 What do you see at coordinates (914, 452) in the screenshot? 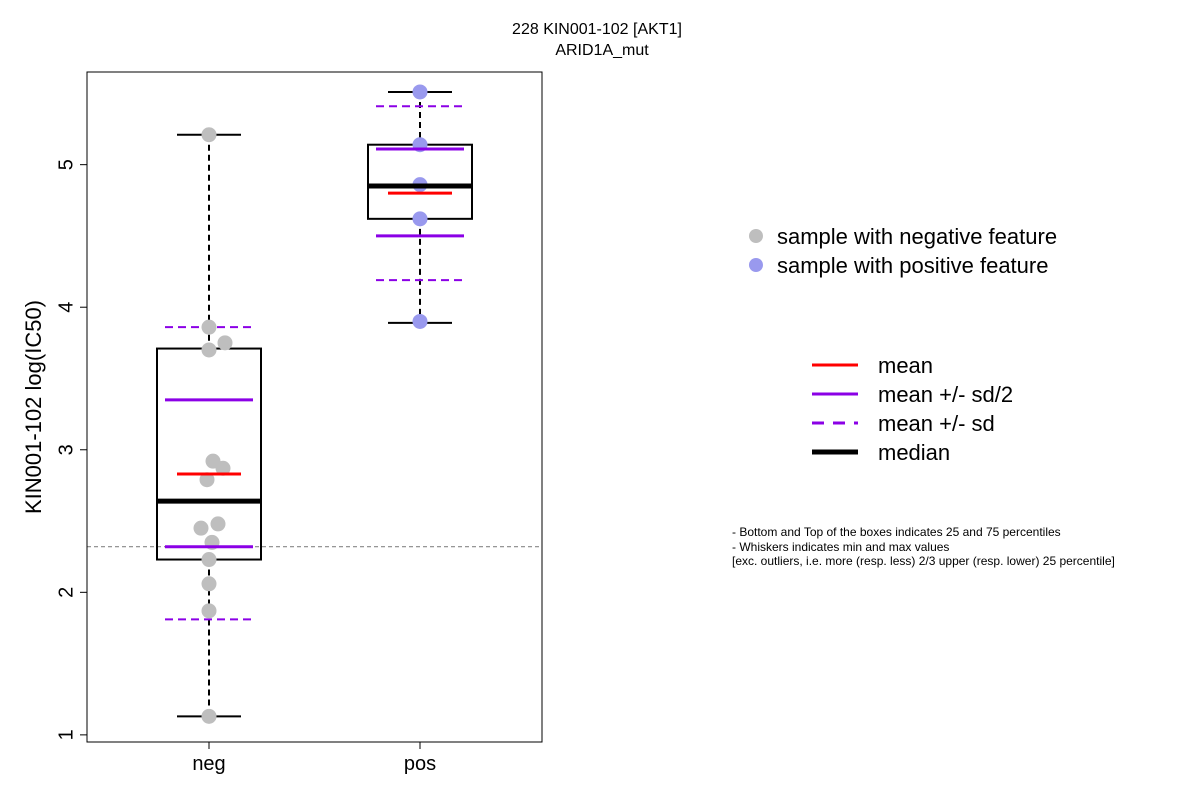
I see `legend-line-label: median` at bounding box center [914, 452].